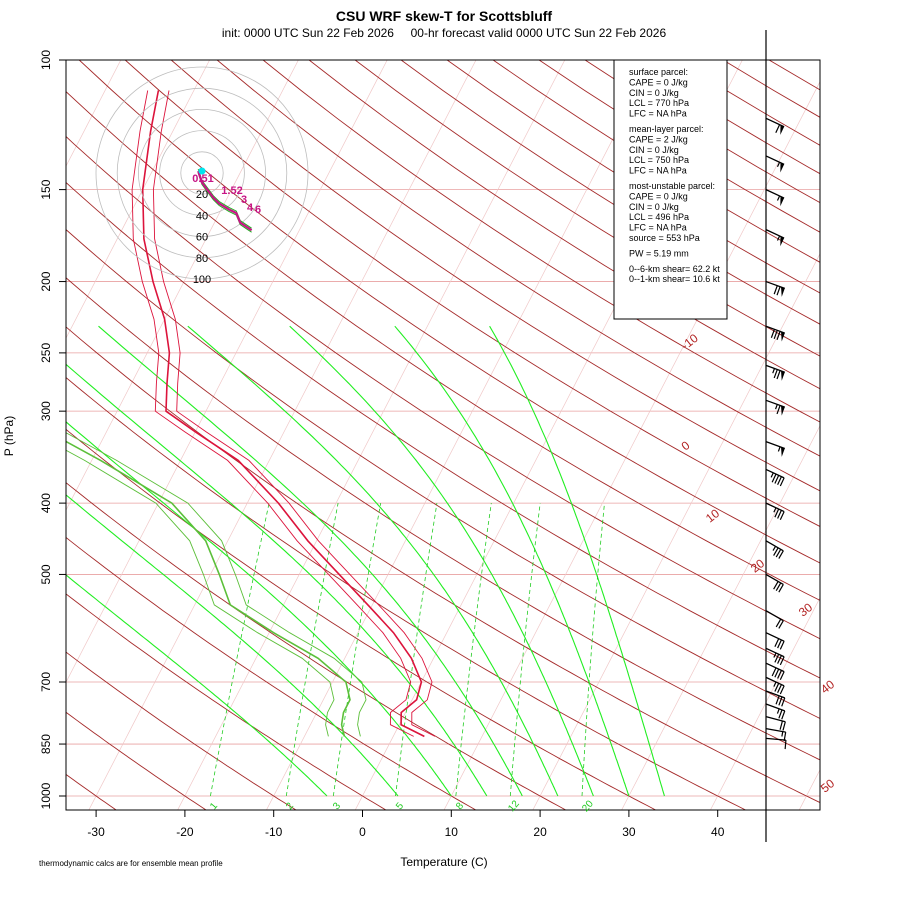 The width and height of the screenshot is (900, 900). Describe the element at coordinates (775, 730) in the screenshot. I see `wind-barb-staff` at that location.